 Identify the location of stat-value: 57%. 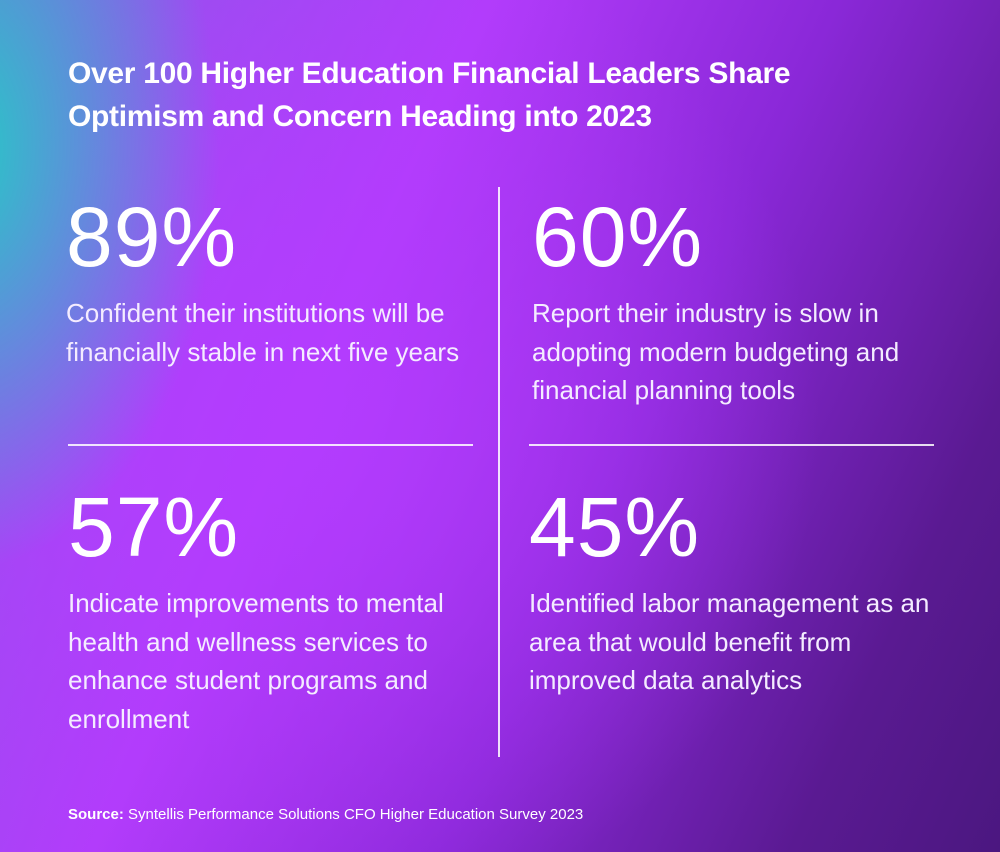
(154, 527).